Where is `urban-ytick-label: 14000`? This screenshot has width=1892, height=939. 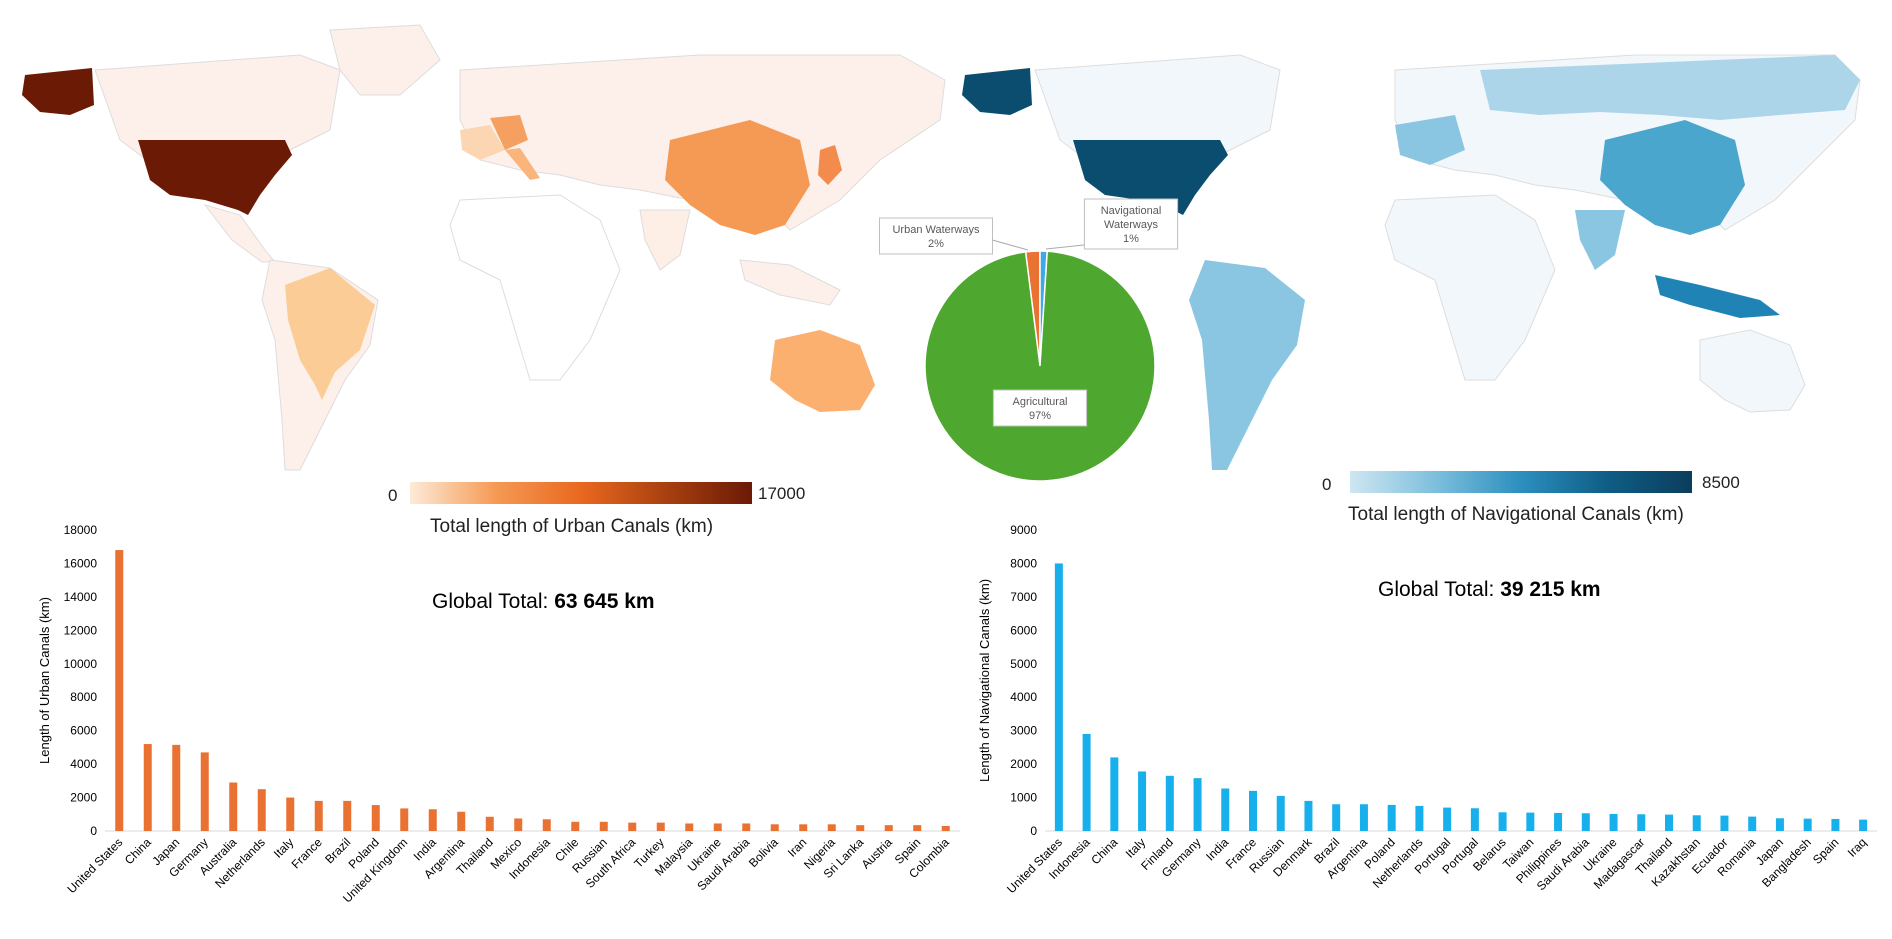 urban-ytick-label: 14000 is located at coordinates (81, 597).